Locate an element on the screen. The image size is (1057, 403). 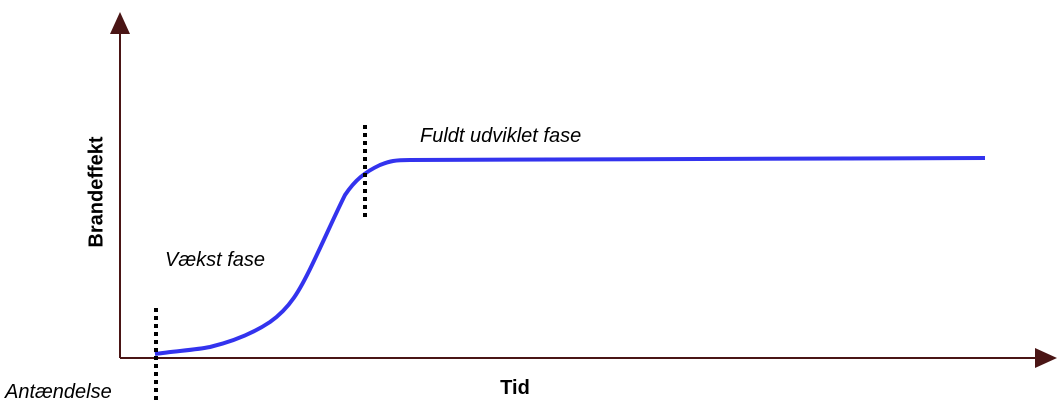
growth-label: Vækst fase is located at coordinates (215, 260).